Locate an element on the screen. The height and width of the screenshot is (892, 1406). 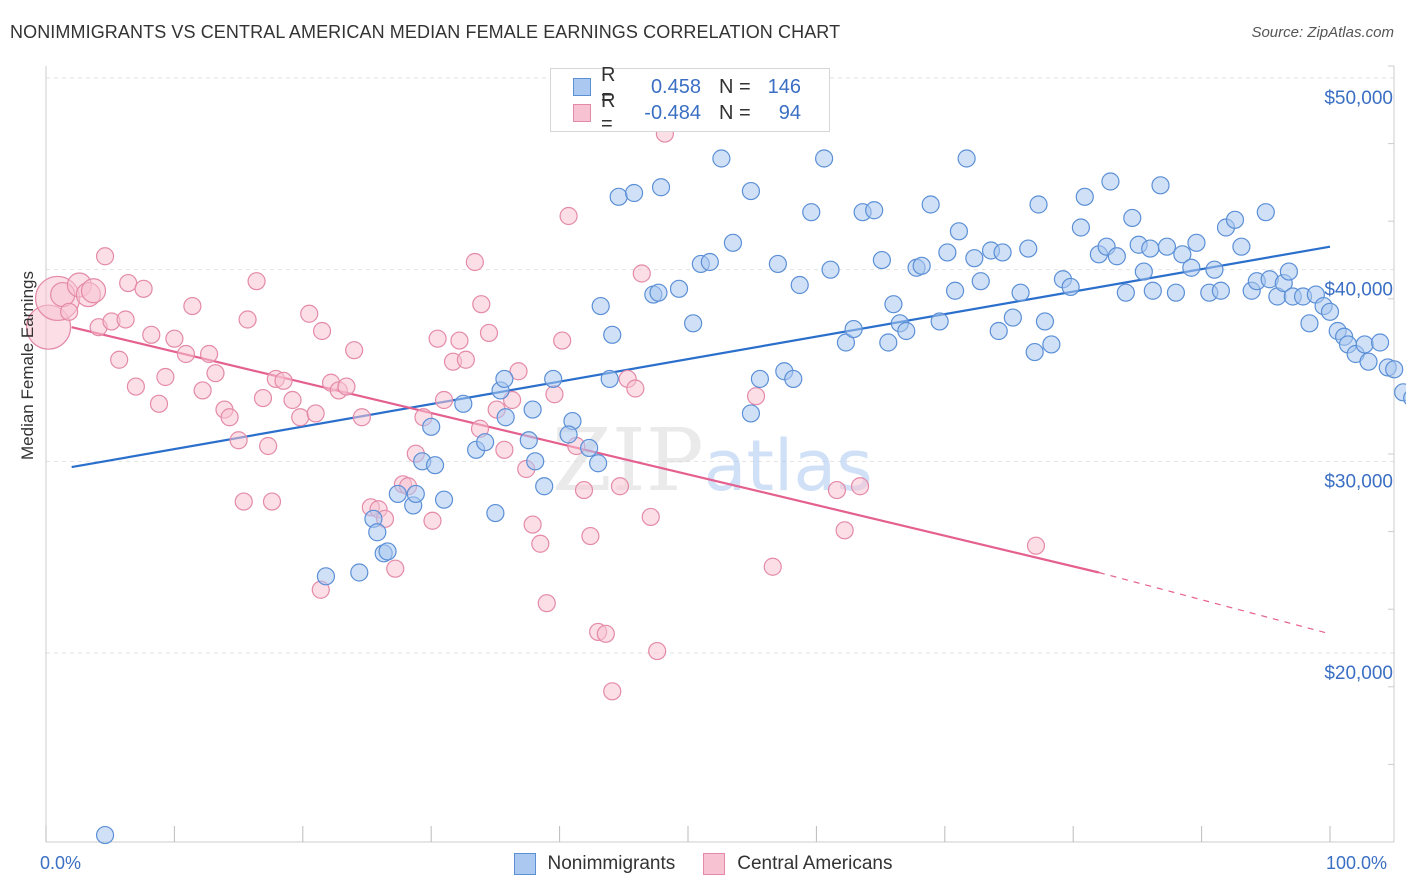
legend-n-value: 94 is located at coordinates (789, 112).